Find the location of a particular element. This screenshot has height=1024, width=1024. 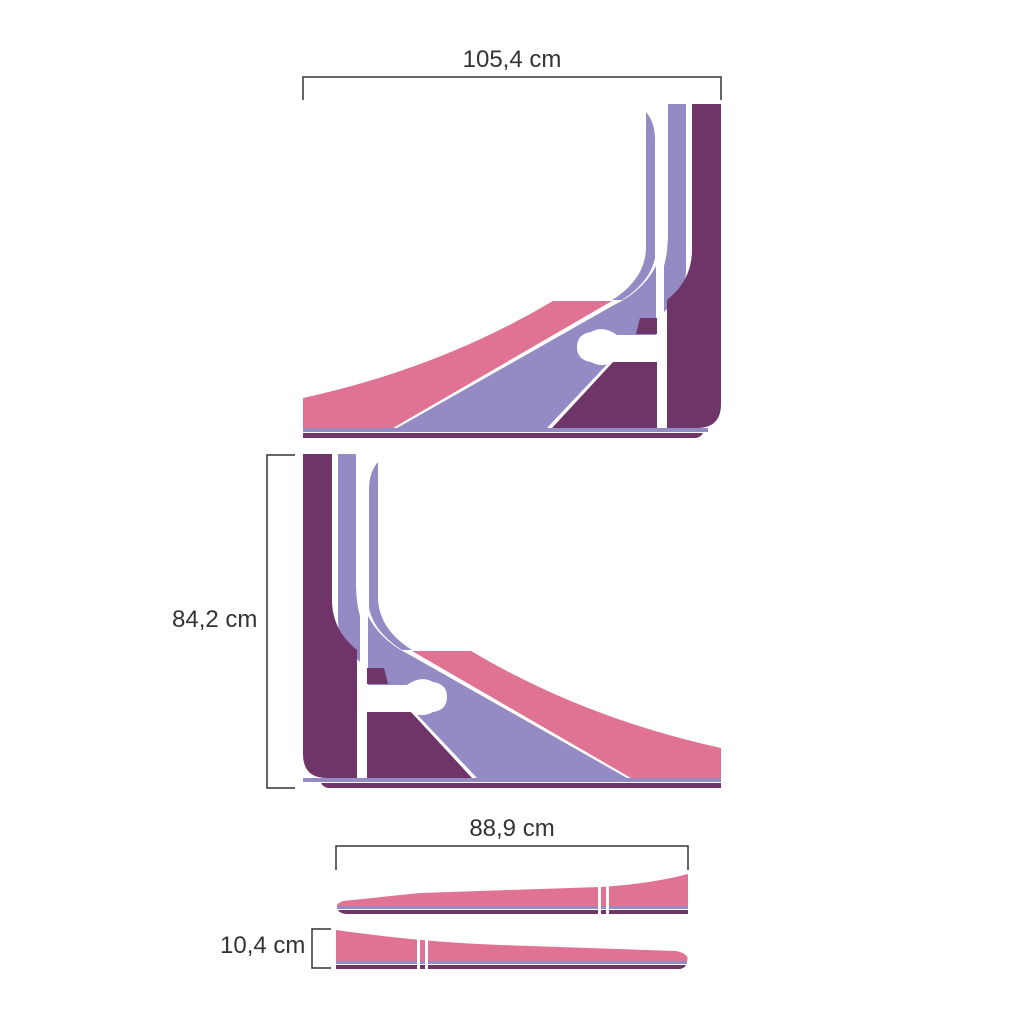

dimension-bracket-length is located at coordinates (512, 857).